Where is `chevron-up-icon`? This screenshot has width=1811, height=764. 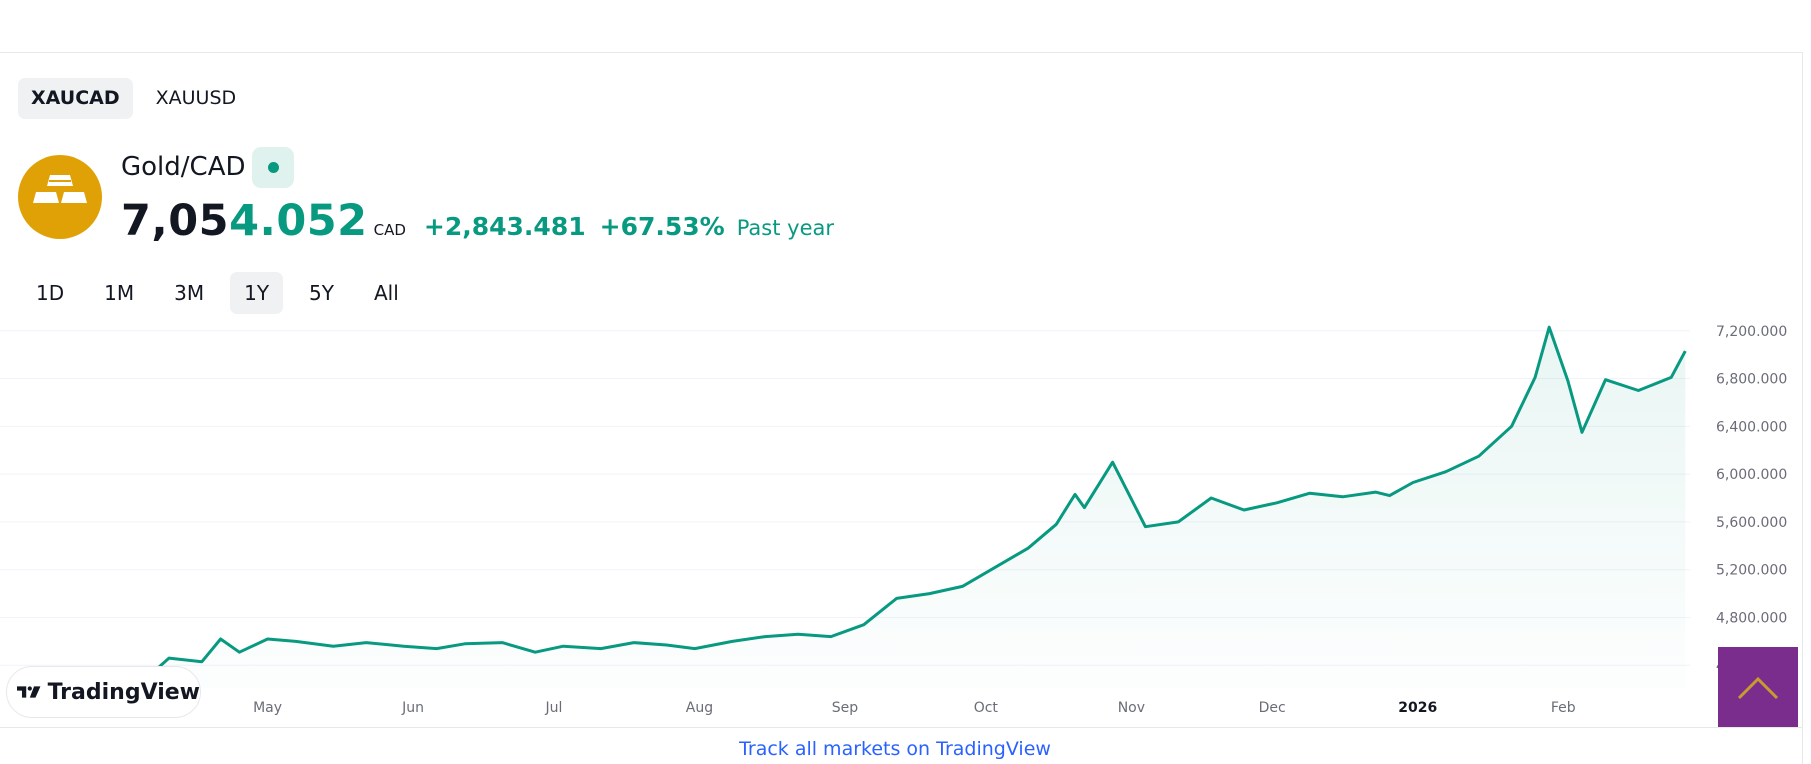 chevron-up-icon is located at coordinates (1758, 688).